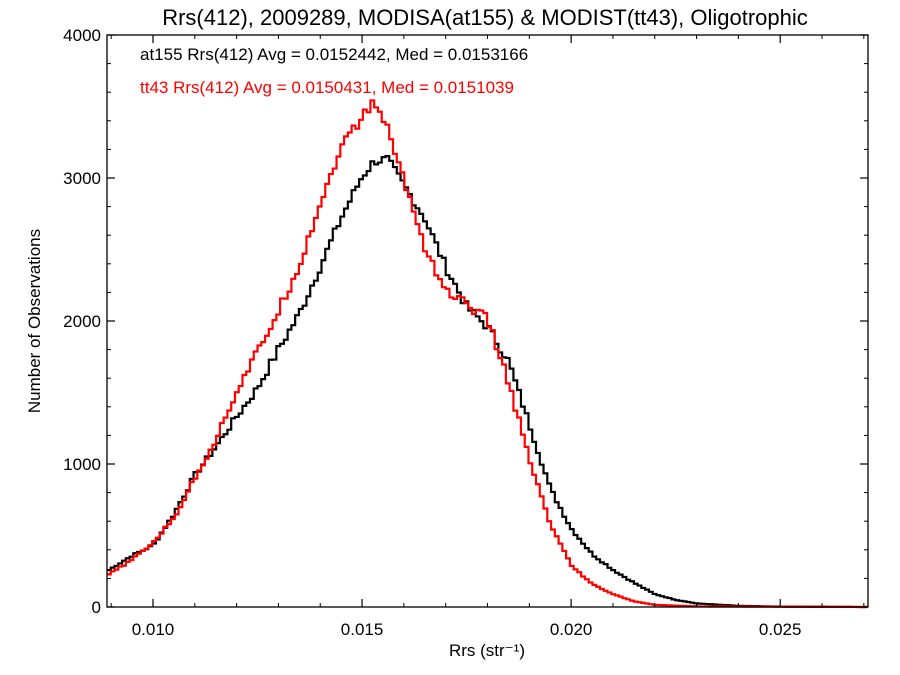 The height and width of the screenshot is (675, 900). What do you see at coordinates (487, 650) in the screenshot?
I see `x-axis-label: Rrs (str⁻¹)` at bounding box center [487, 650].